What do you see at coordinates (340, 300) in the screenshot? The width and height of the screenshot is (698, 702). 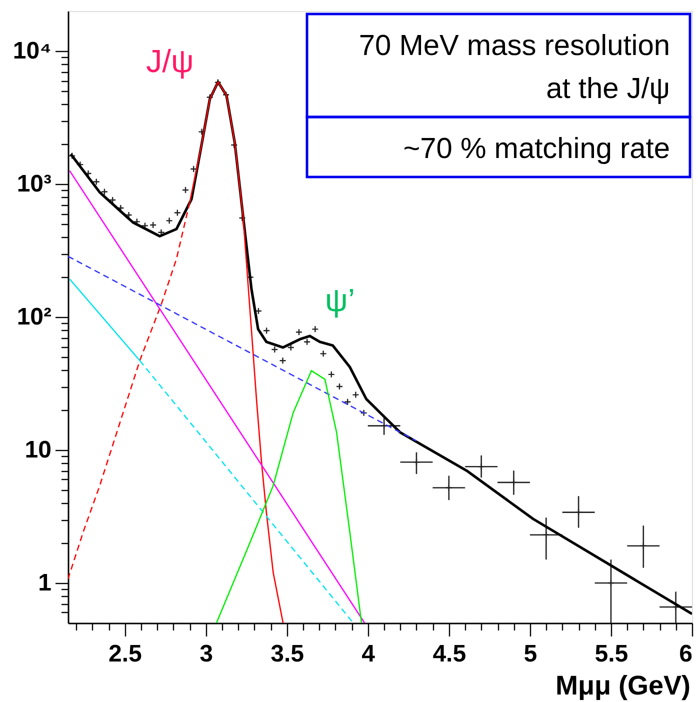 I see `annotation: ψ’` at bounding box center [340, 300].